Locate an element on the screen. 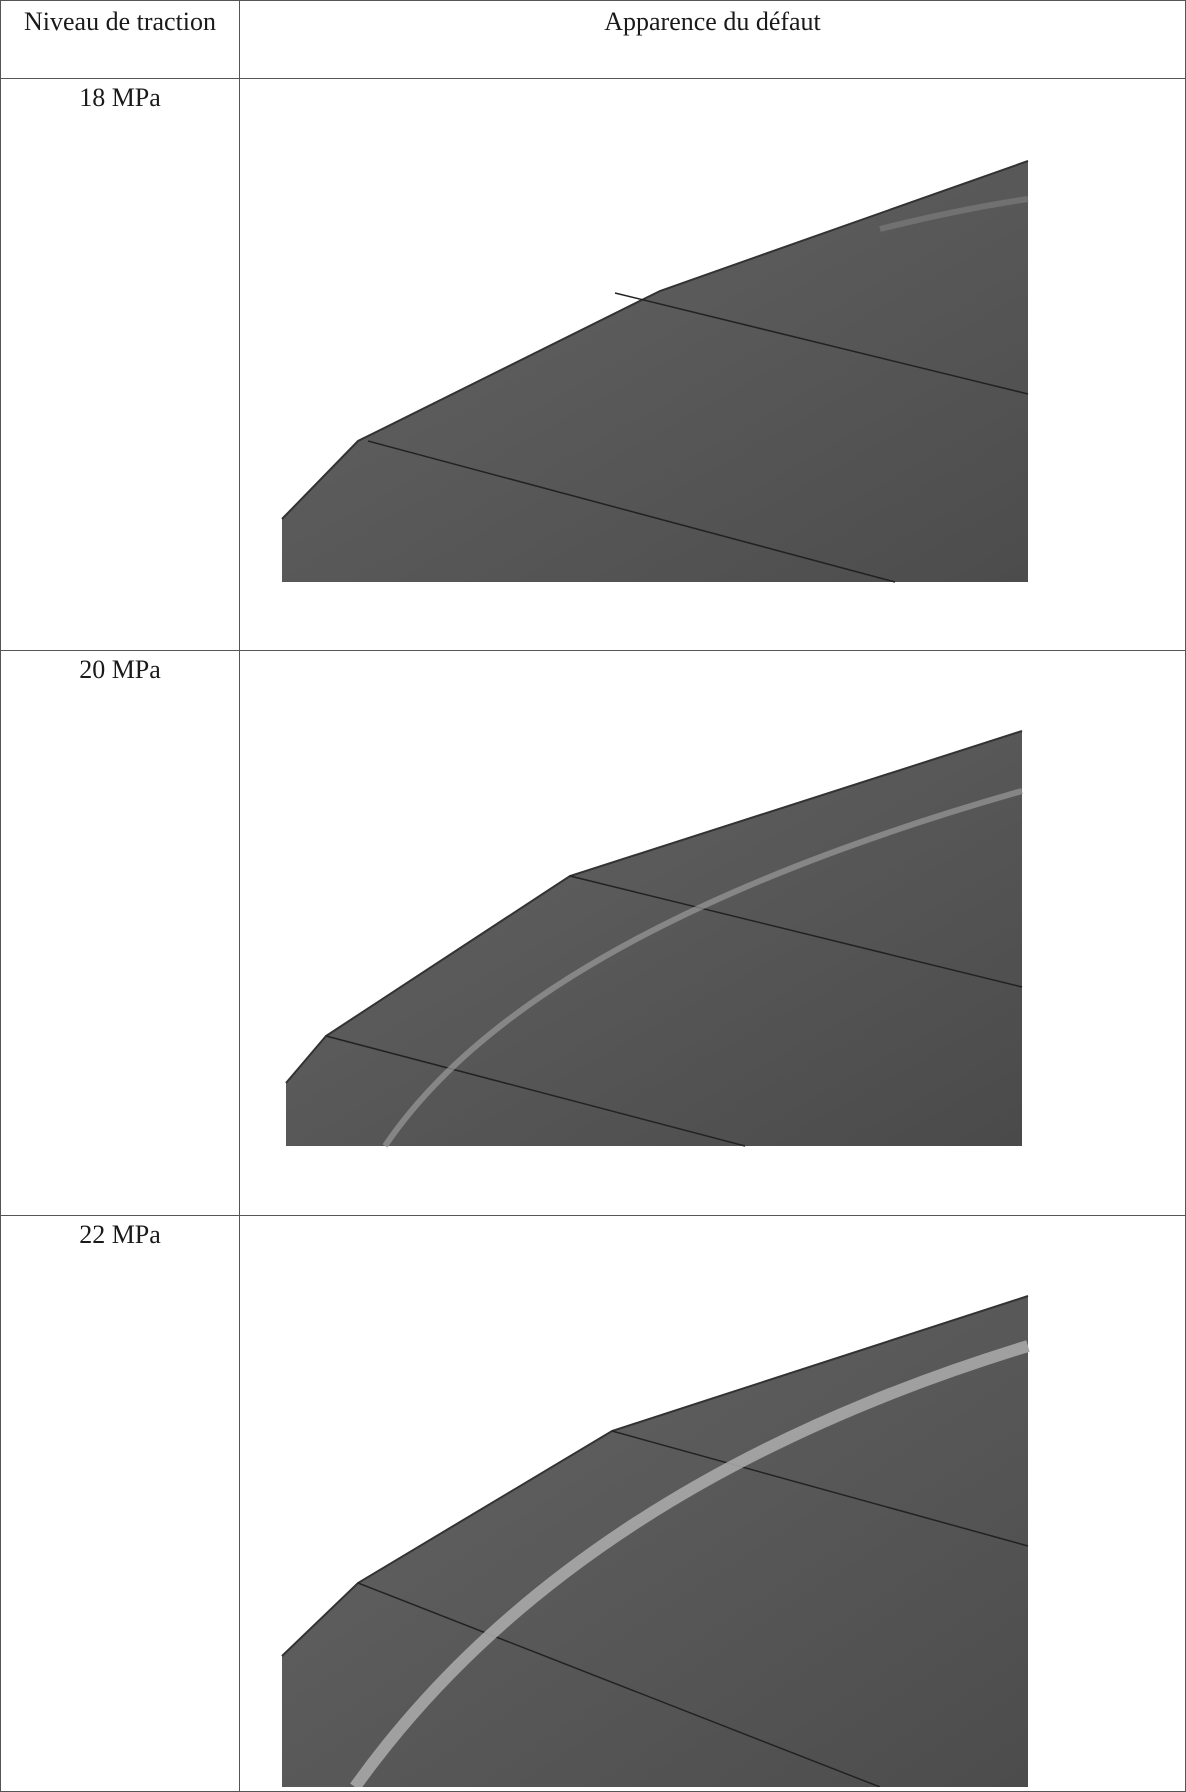  header-tension-level: Niveau de traction is located at coordinates (120, 39).